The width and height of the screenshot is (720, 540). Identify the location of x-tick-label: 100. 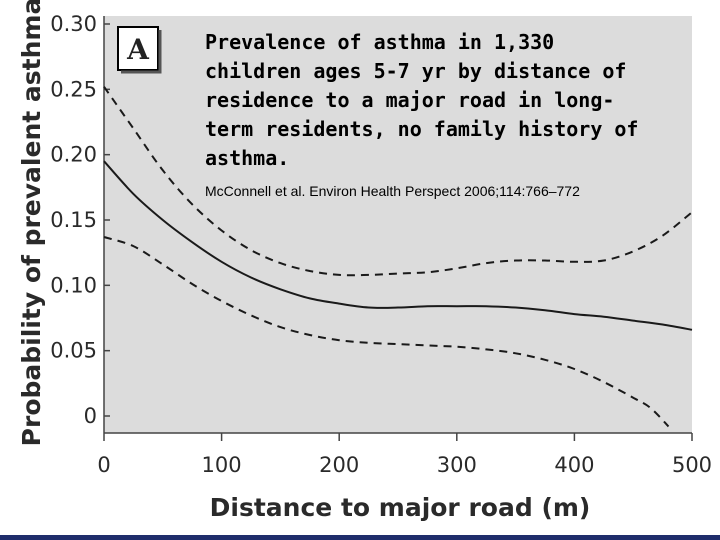
(222, 465).